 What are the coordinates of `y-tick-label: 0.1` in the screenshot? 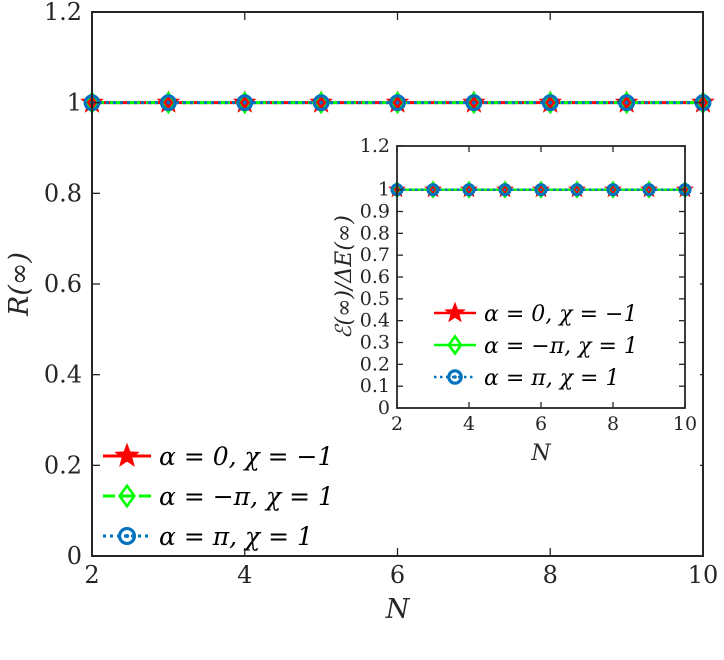 It's located at (375, 386).